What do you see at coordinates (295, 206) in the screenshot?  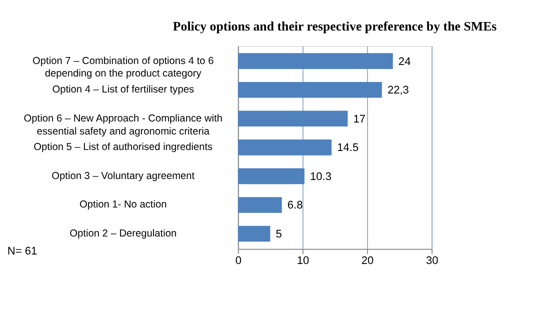 I see `data-label: 6.8` at bounding box center [295, 206].